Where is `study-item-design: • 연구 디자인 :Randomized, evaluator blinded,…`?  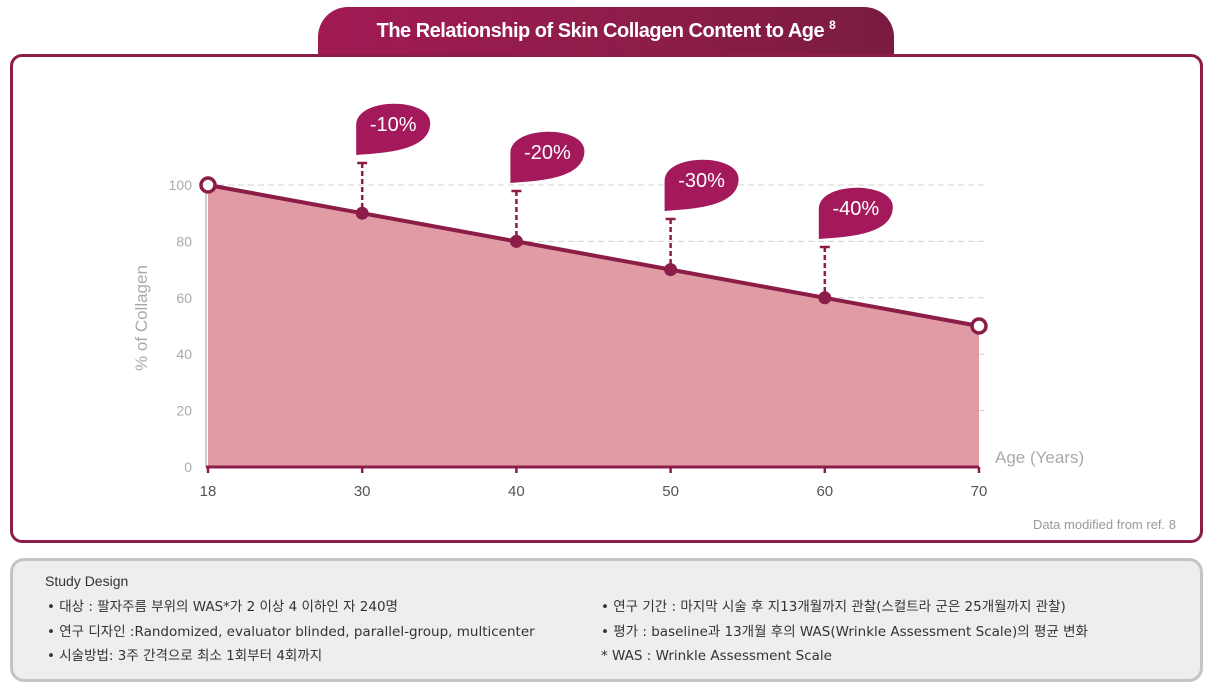
study-item-design: • 연구 디자인 :Randomized, evaluator blinded,… is located at coordinates (291, 631).